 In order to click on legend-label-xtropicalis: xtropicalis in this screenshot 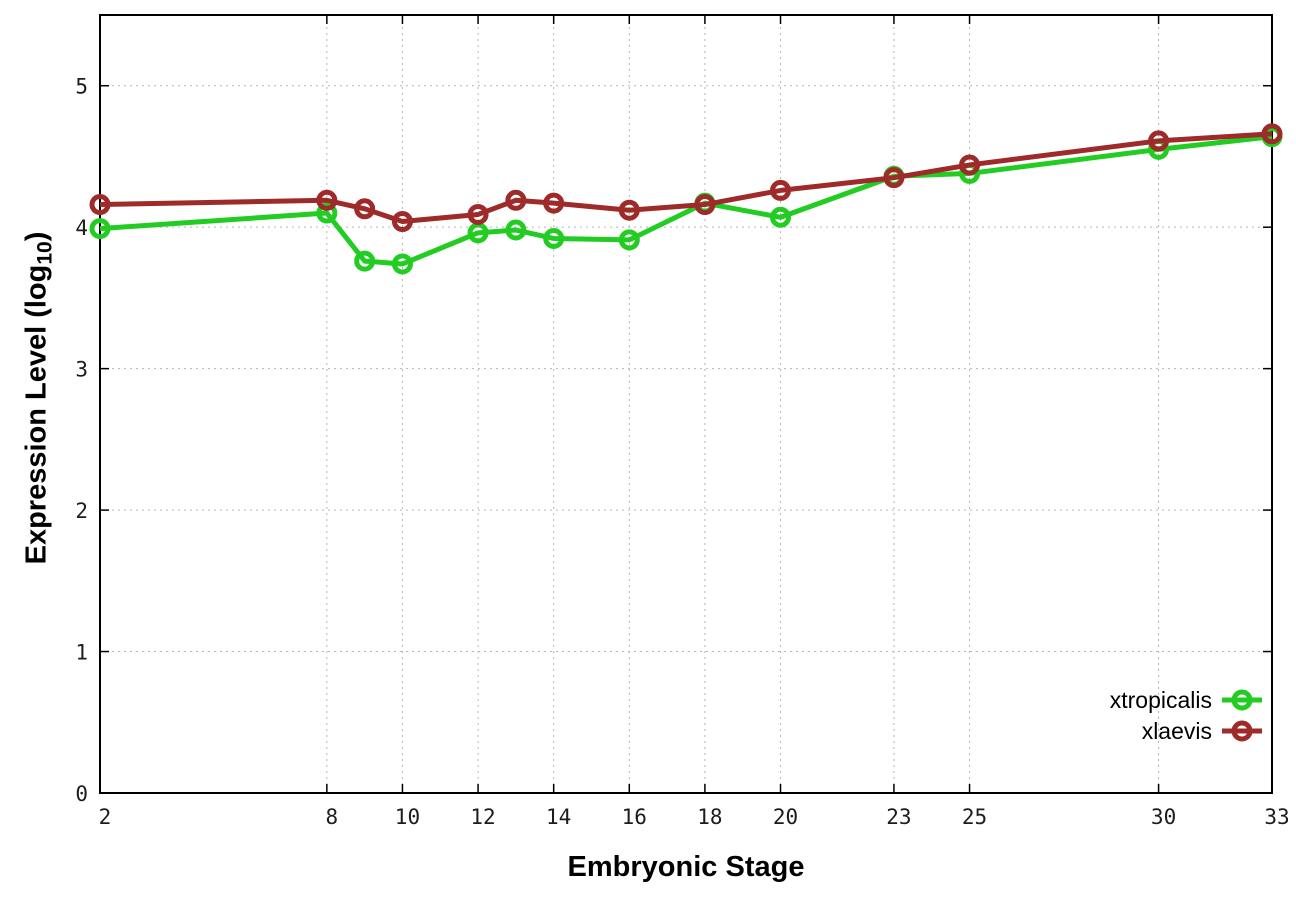, I will do `click(1161, 700)`.